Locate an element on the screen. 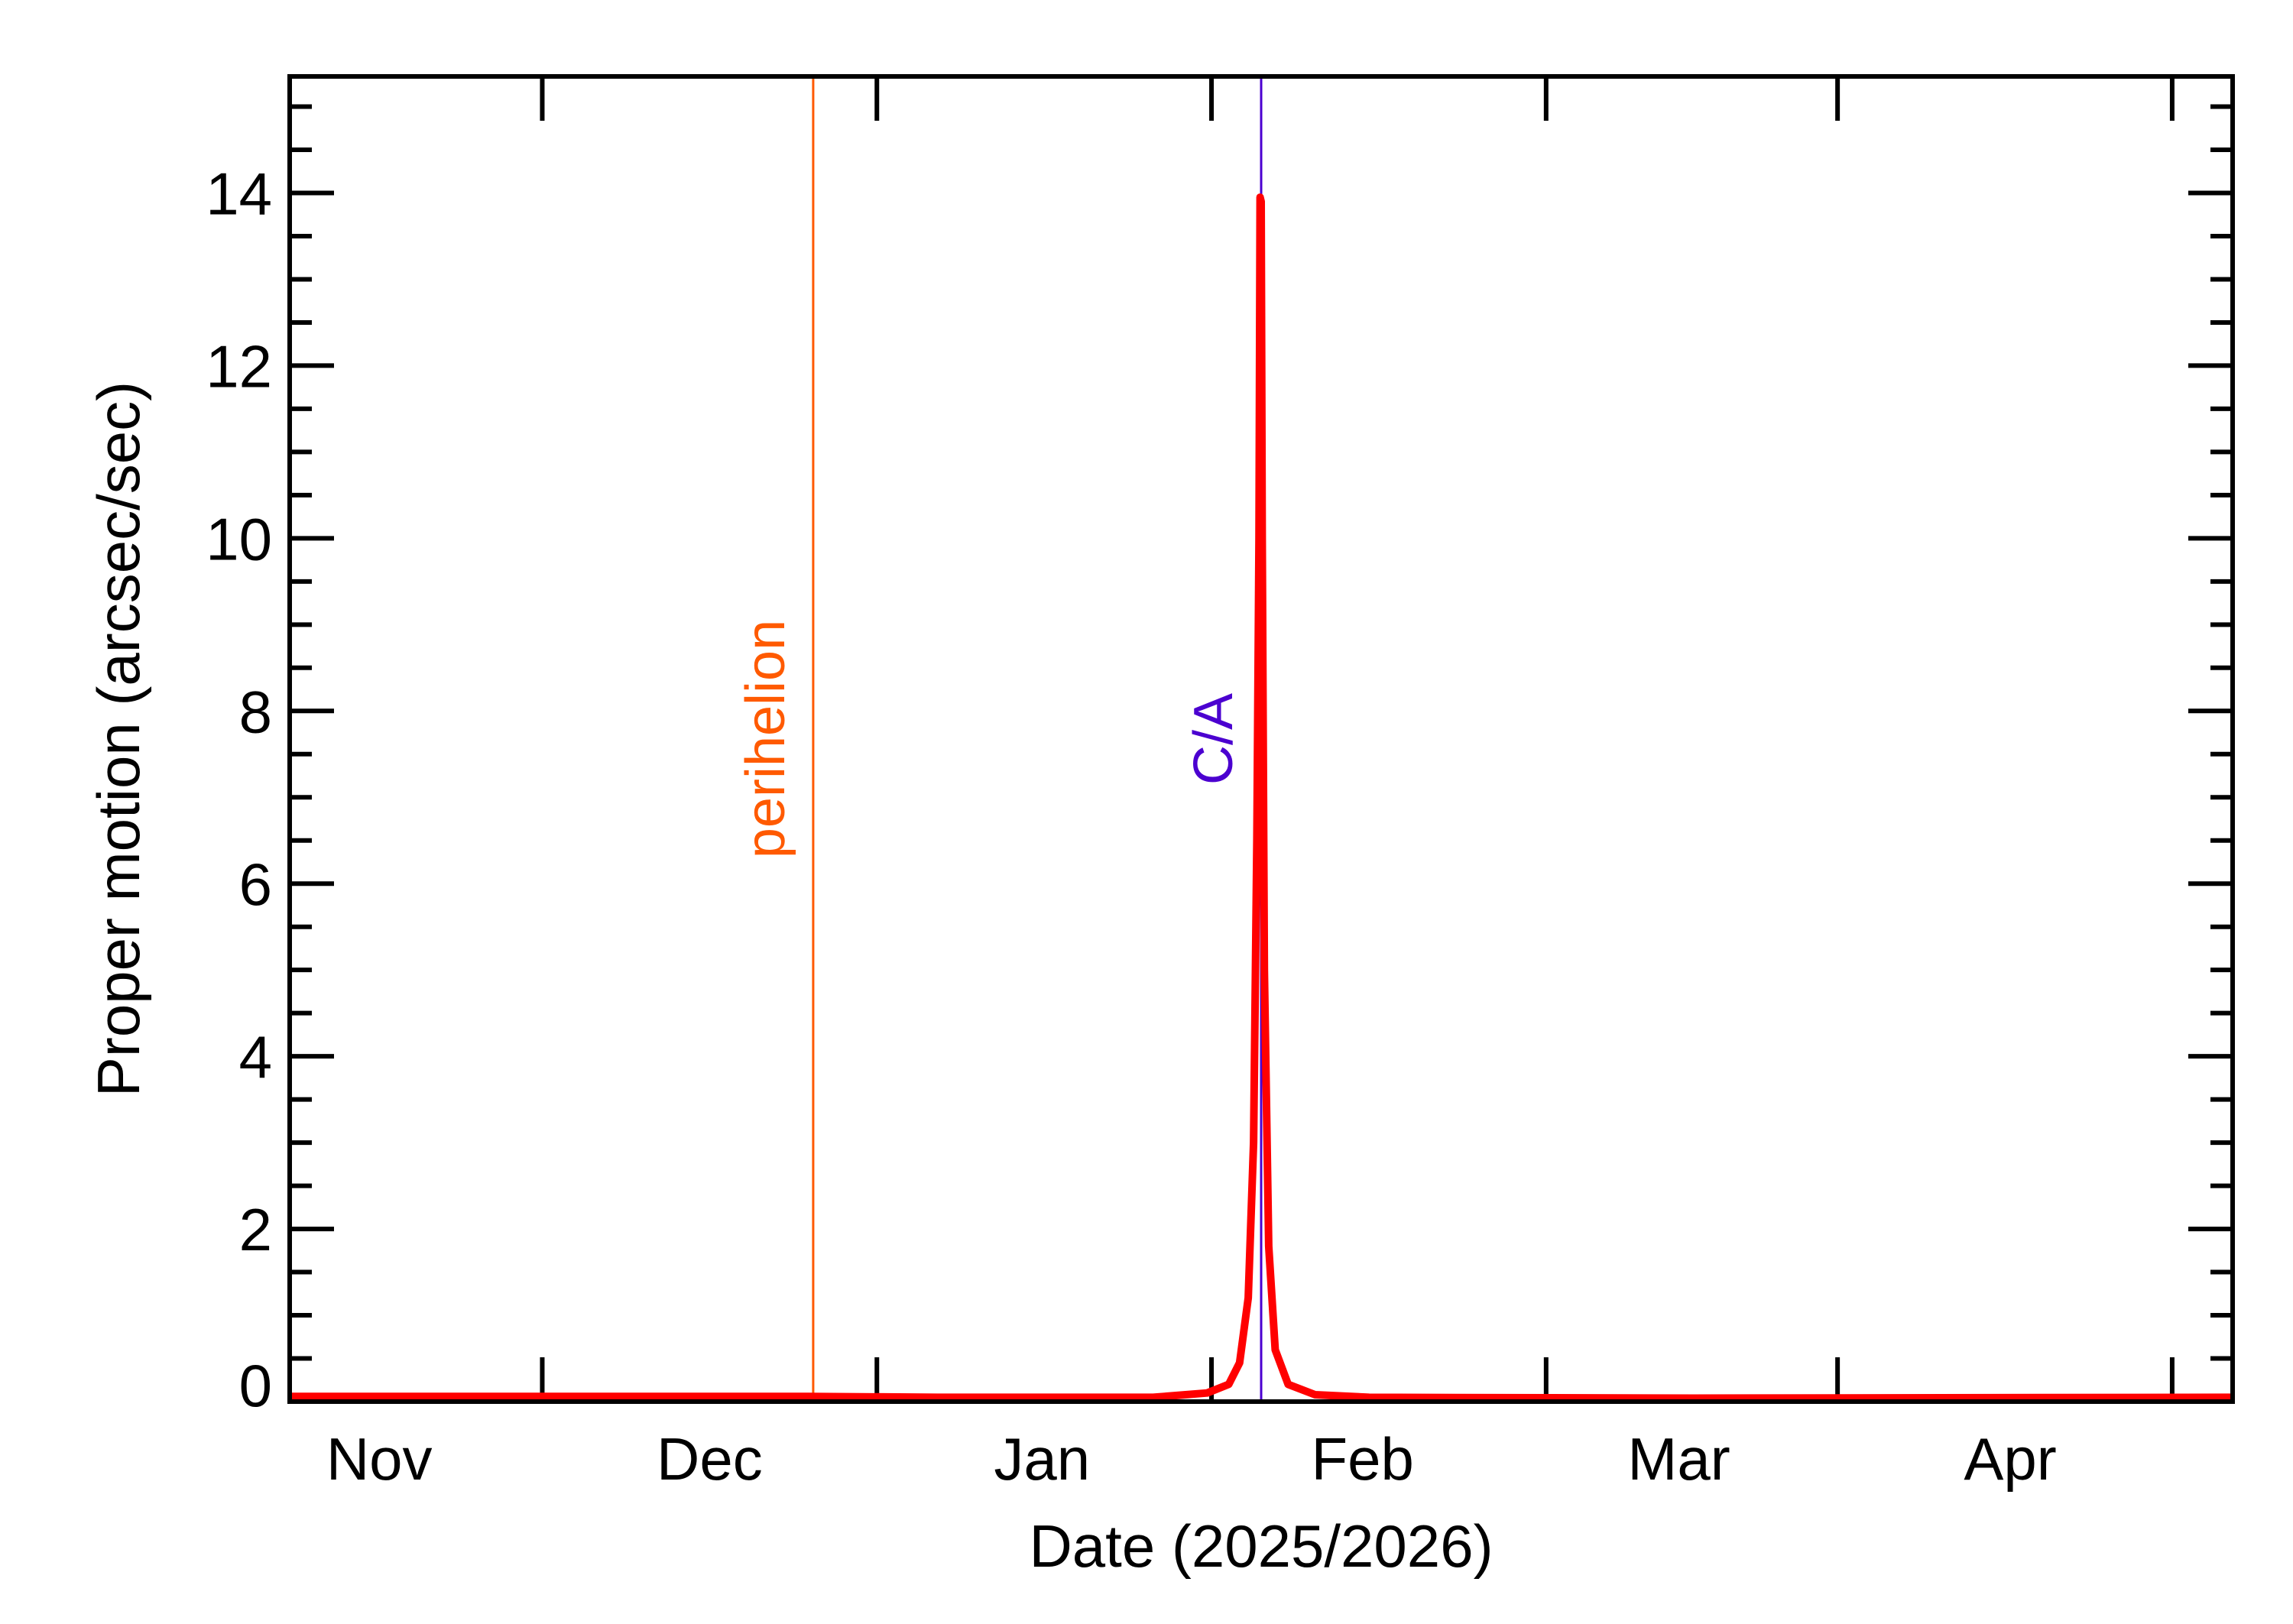 The width and height of the screenshot is (2293, 1624). x-tick-label: Nov is located at coordinates (379, 1459).